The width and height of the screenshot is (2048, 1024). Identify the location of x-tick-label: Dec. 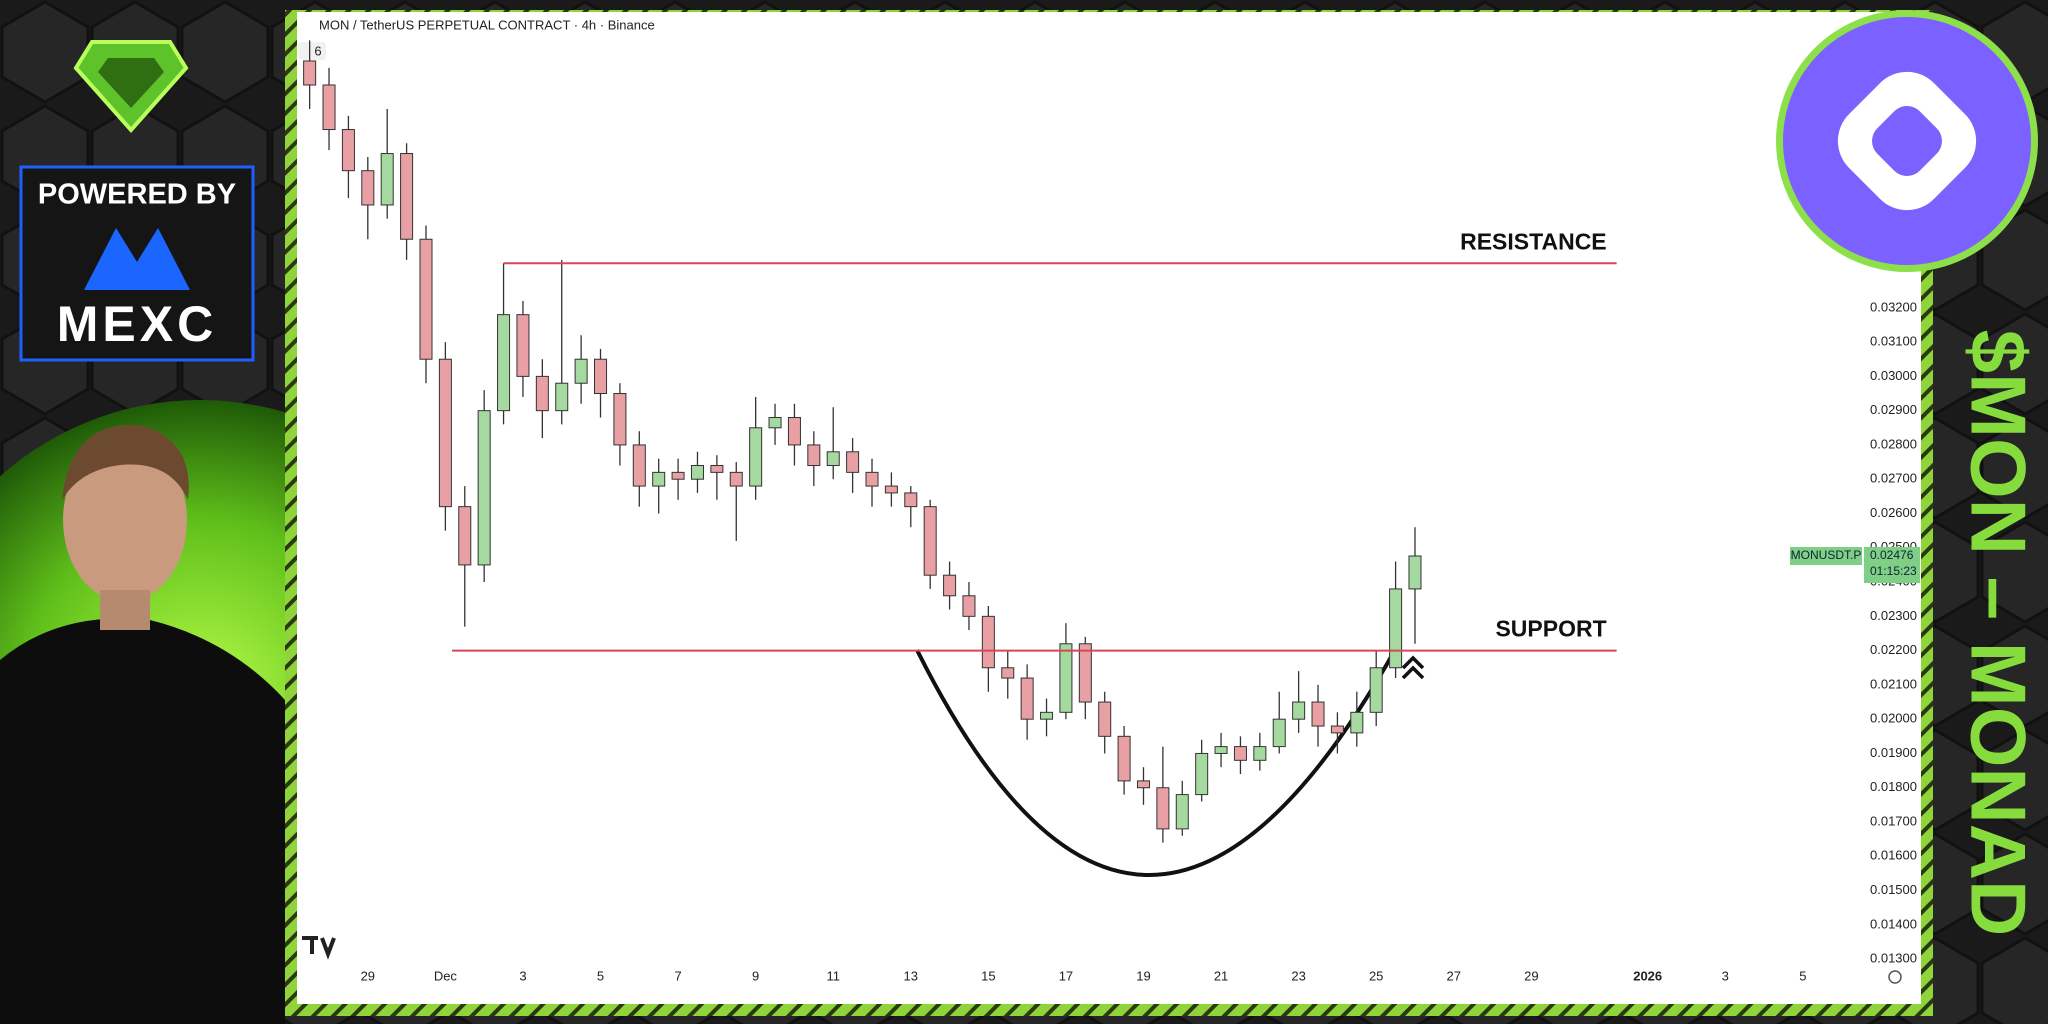
(446, 975).